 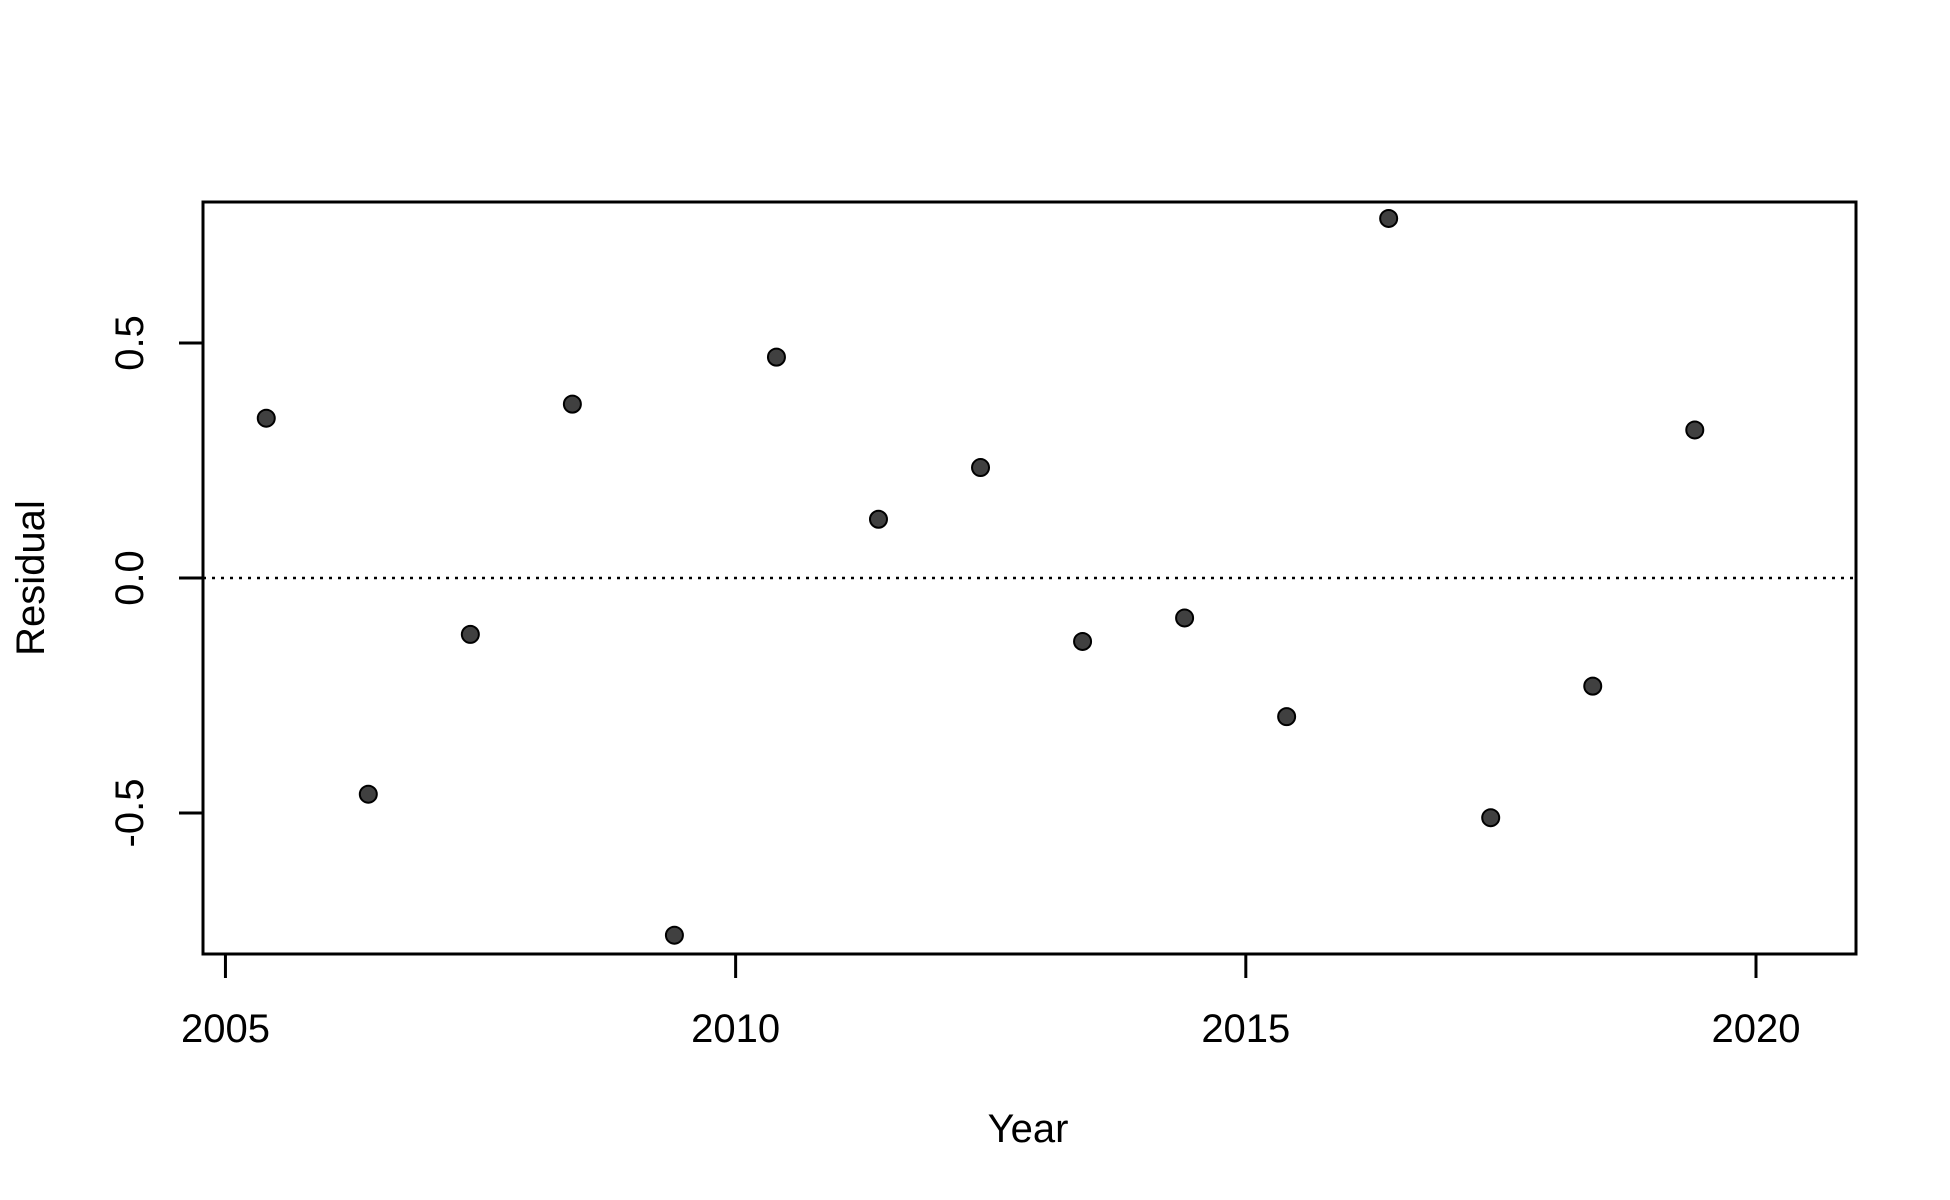 What do you see at coordinates (31, 578) in the screenshot?
I see `y-axis-title: Residual` at bounding box center [31, 578].